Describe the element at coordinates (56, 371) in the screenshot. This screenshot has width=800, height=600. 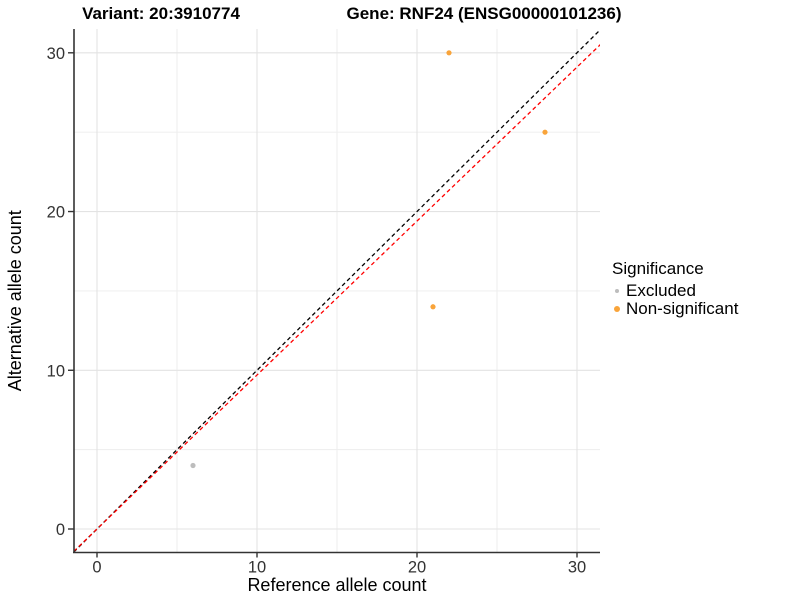
I see `y-tick-label: 10` at that location.